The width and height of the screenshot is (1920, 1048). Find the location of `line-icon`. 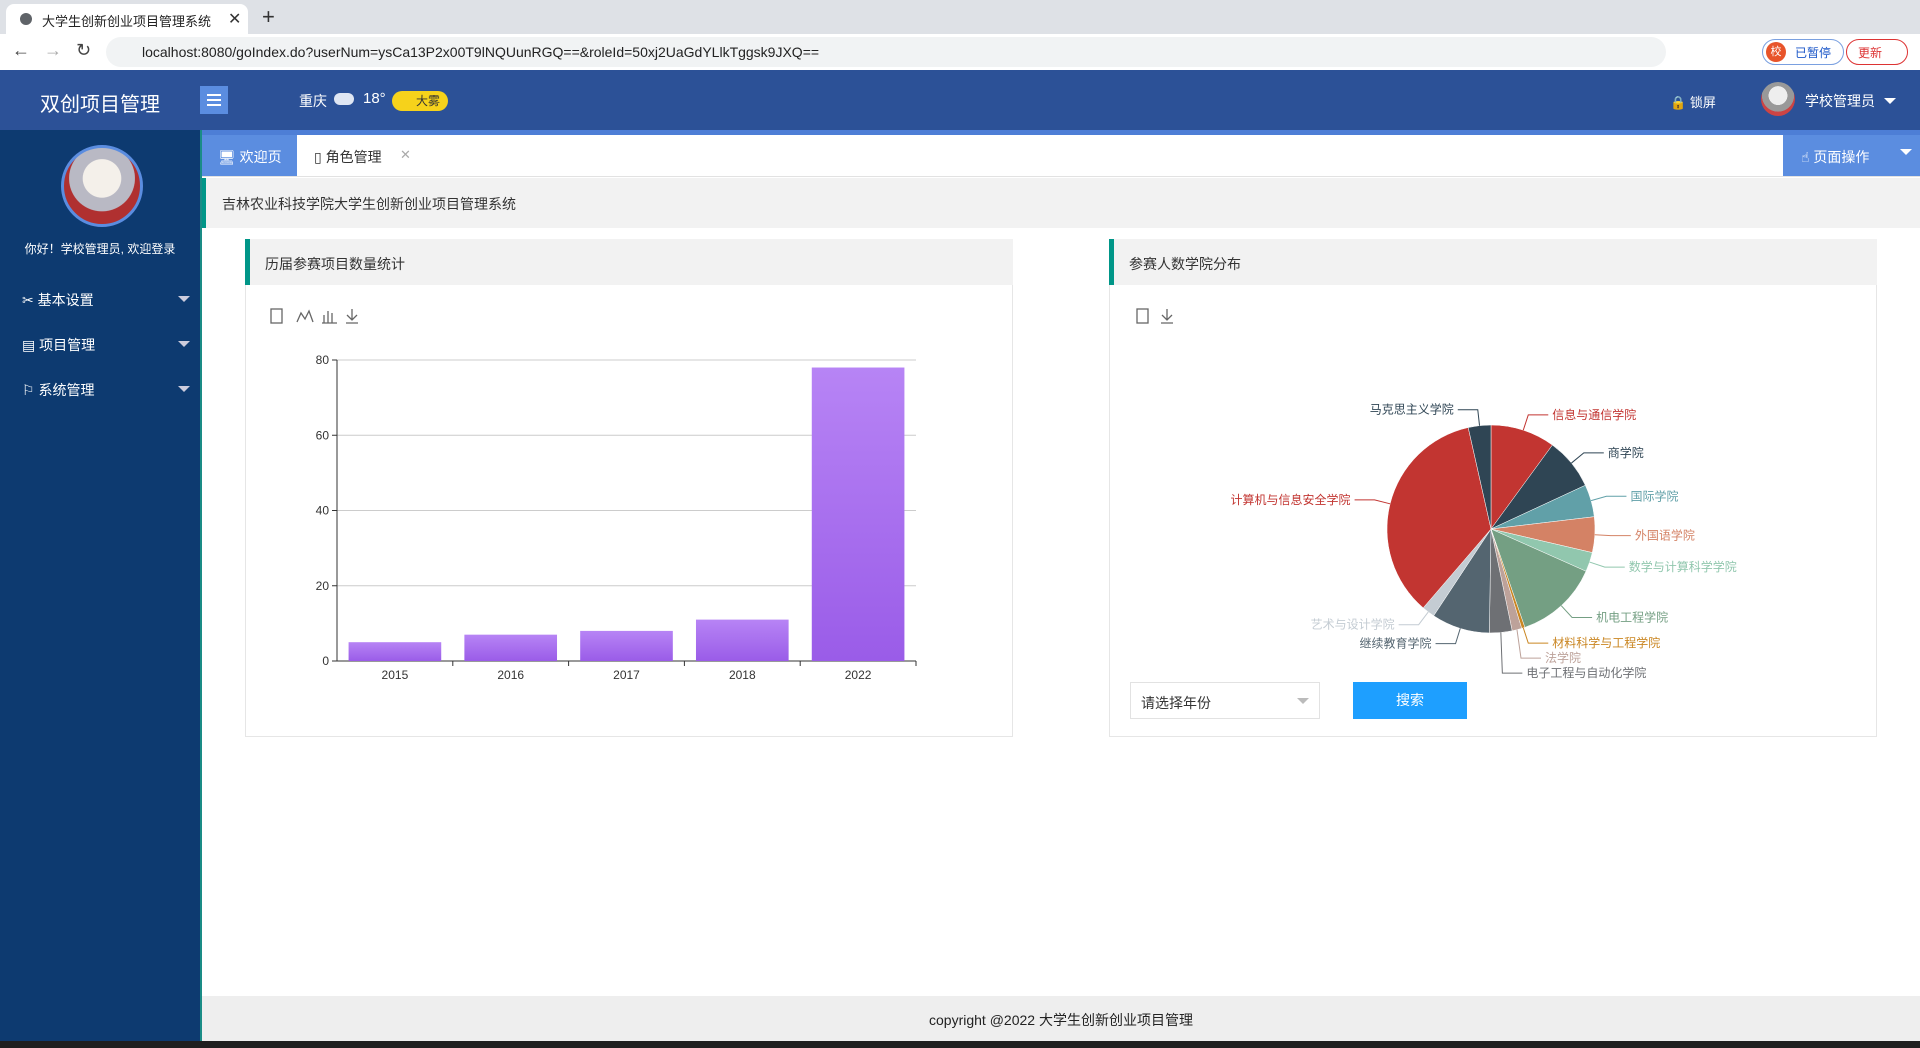

line-icon is located at coordinates (305, 316).